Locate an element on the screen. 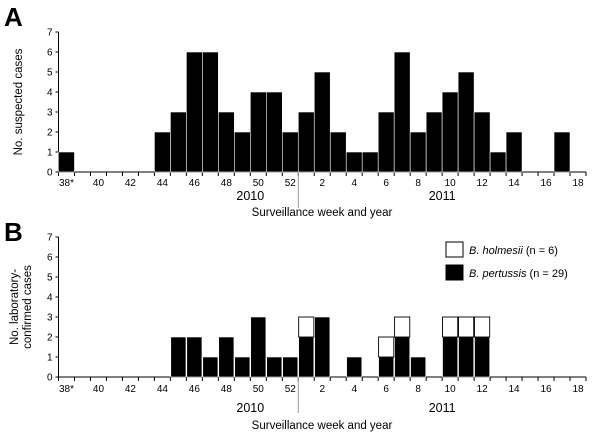 This screenshot has width=600, height=437. panel-b-x-tick-label: 44 is located at coordinates (163, 389).